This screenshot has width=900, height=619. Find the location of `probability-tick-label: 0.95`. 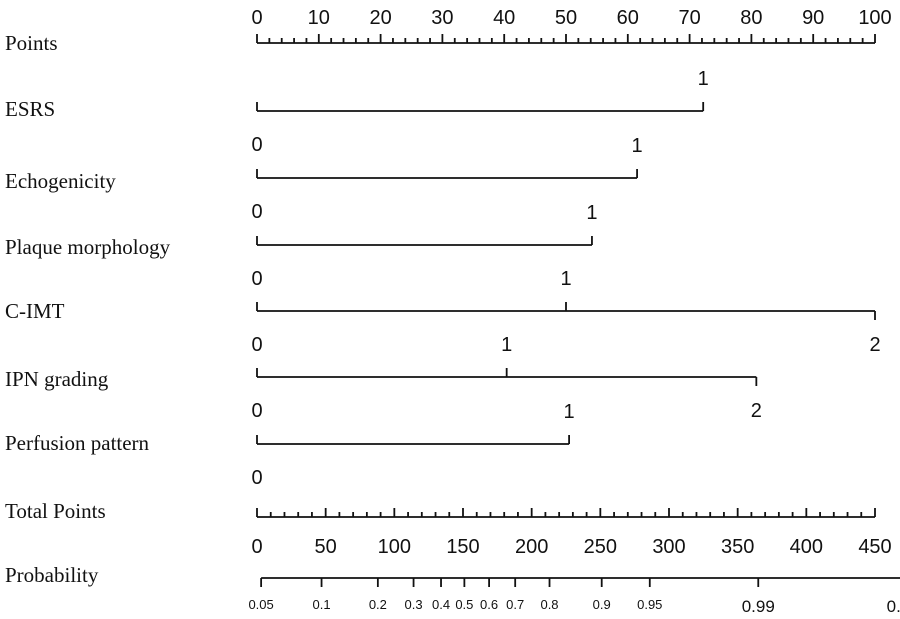

probability-tick-label: 0.95 is located at coordinates (649, 604).